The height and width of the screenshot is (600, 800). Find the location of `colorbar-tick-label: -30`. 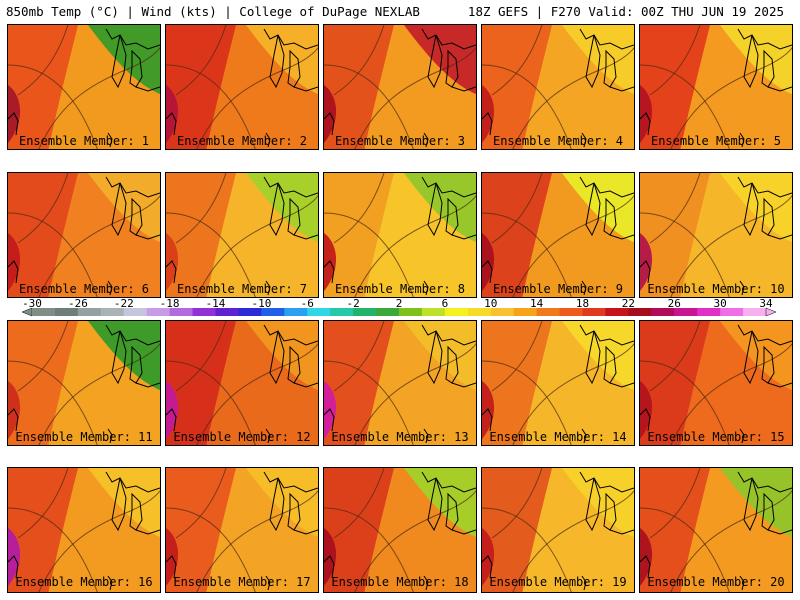

colorbar-tick-label: -30 is located at coordinates (32, 303).